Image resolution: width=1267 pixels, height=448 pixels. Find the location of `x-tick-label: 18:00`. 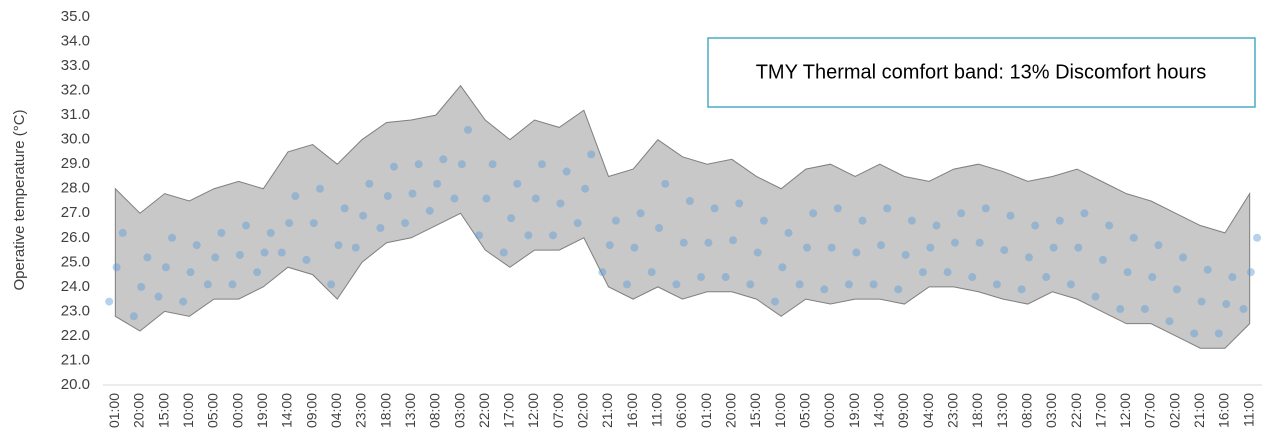

x-tick-label: 18:00 is located at coordinates (977, 410).